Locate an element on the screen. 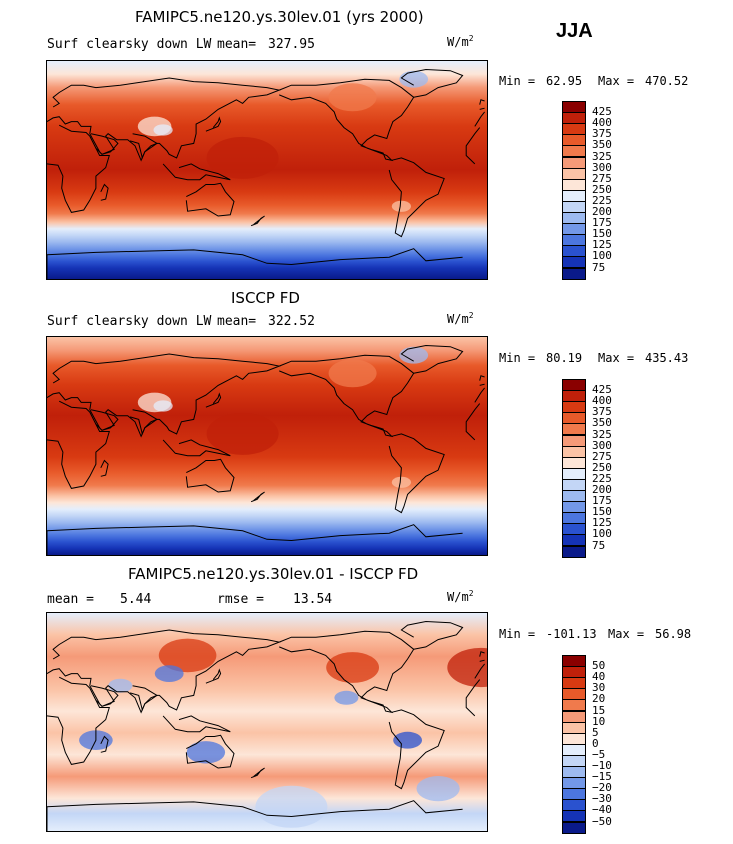  colorbar-tick-label: 175 is located at coordinates (602, 223).